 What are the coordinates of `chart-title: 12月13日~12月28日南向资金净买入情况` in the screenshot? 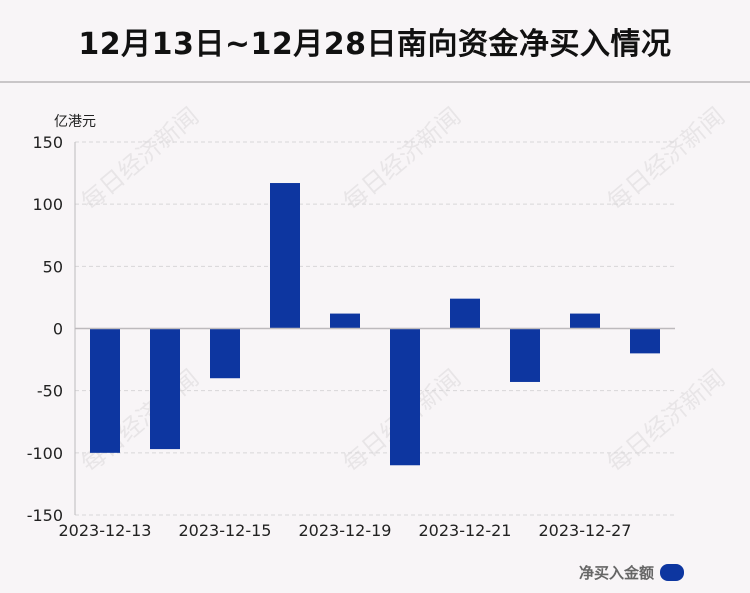 It's located at (375, 44).